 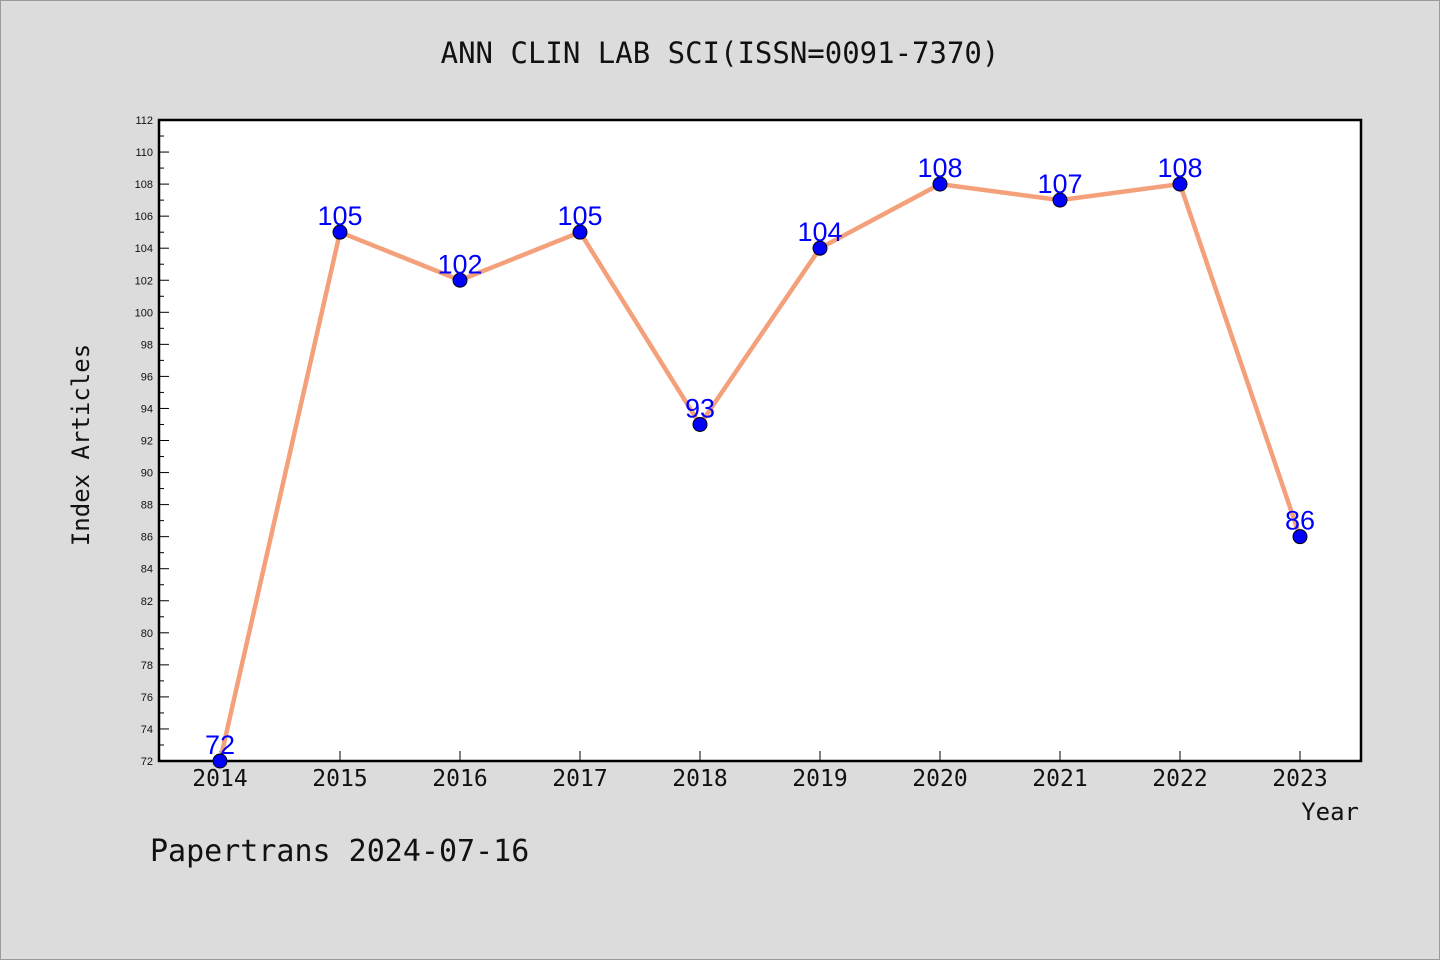 What do you see at coordinates (147, 506) in the screenshot?
I see `y-tick-label: 88` at bounding box center [147, 506].